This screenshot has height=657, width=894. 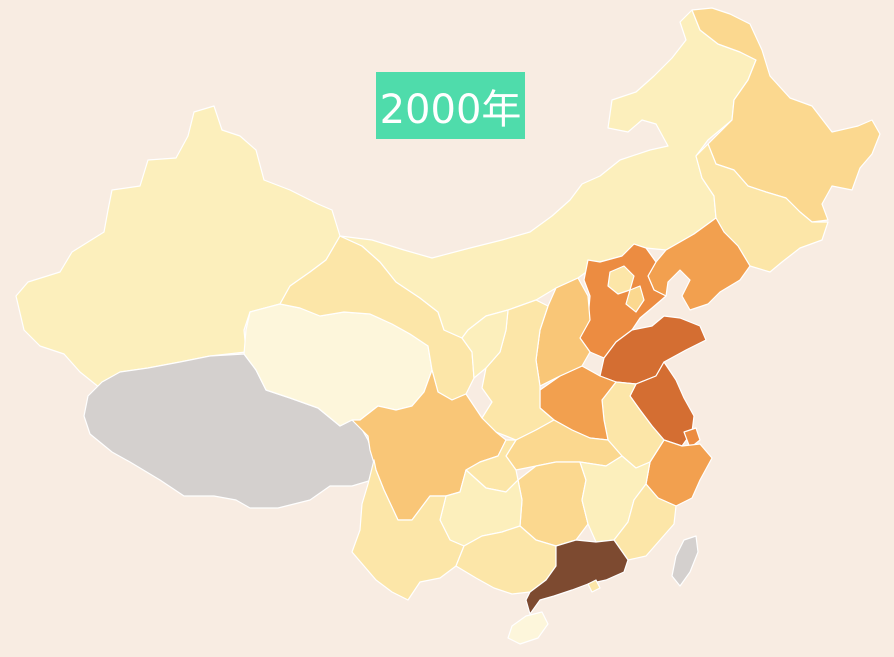 What do you see at coordinates (635, 299) in the screenshot?
I see `region-tianjin` at bounding box center [635, 299].